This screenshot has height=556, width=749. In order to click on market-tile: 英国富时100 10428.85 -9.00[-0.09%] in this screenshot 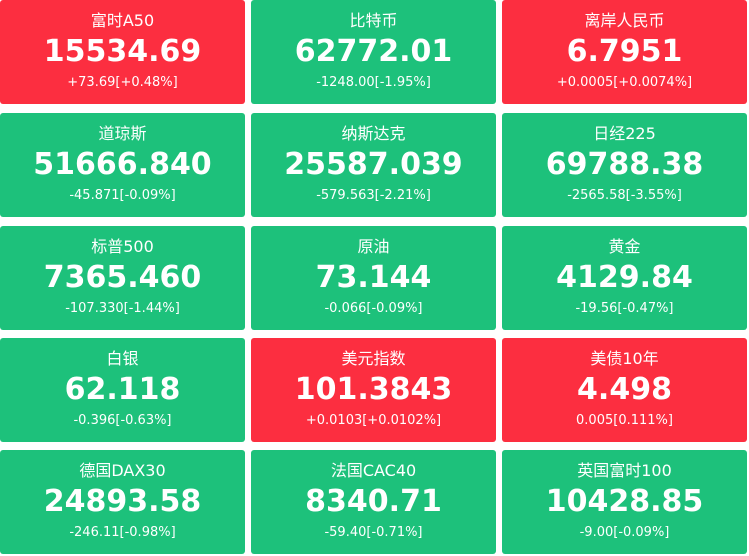, I will do `click(624, 502)`.